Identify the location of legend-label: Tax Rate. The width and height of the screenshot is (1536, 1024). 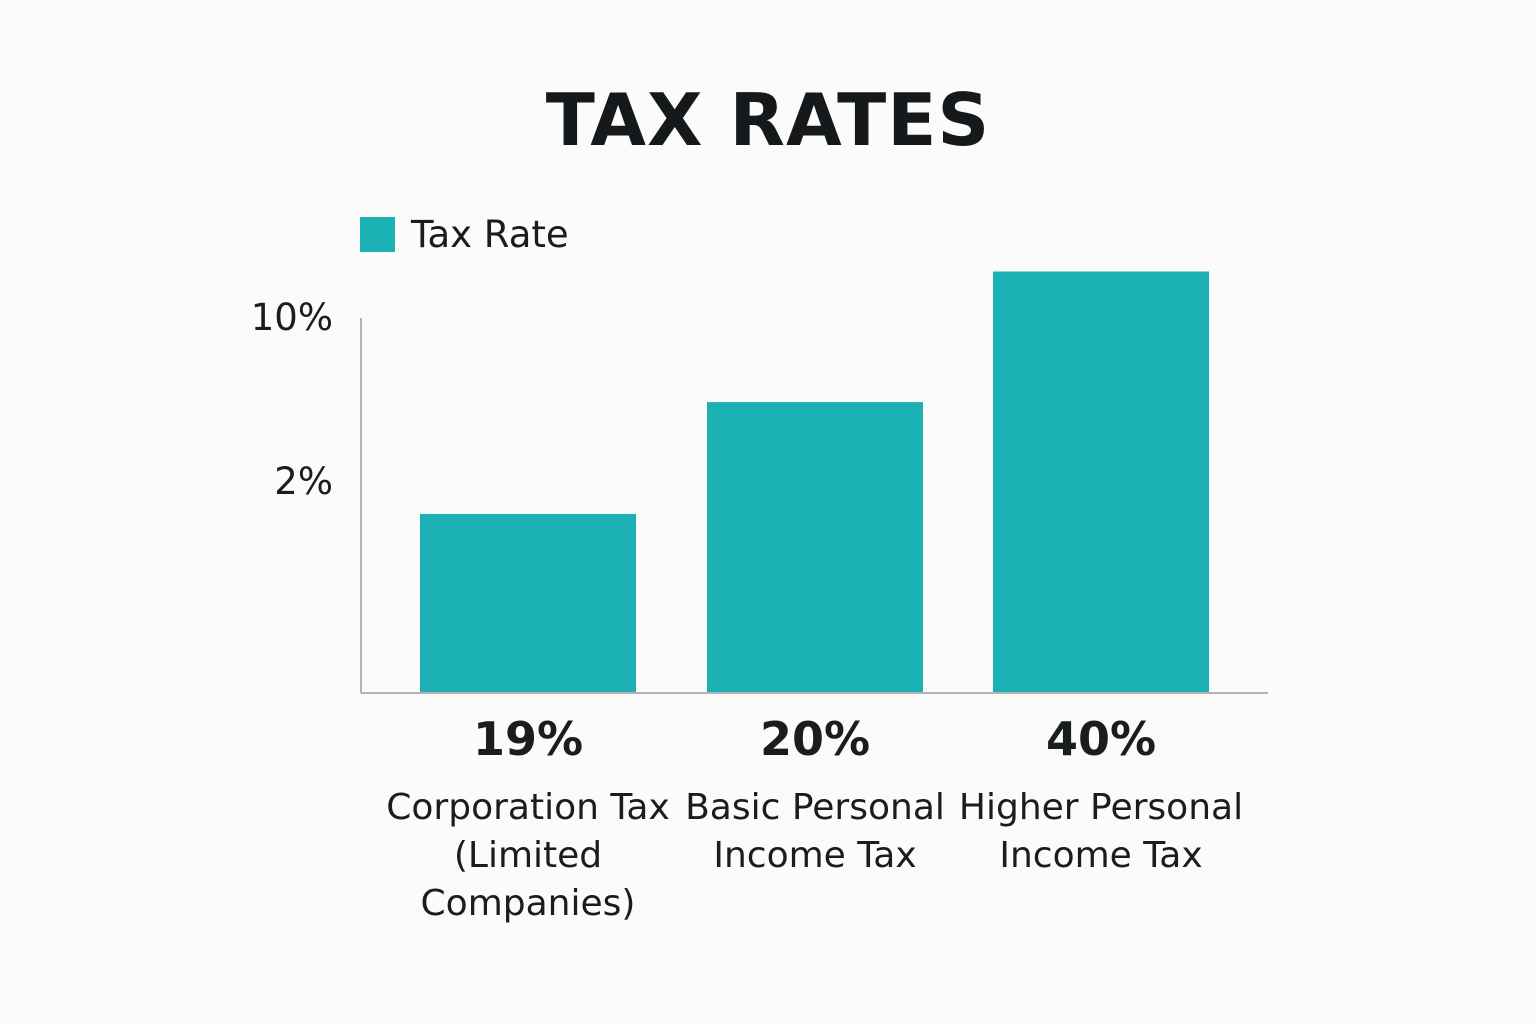
(490, 234).